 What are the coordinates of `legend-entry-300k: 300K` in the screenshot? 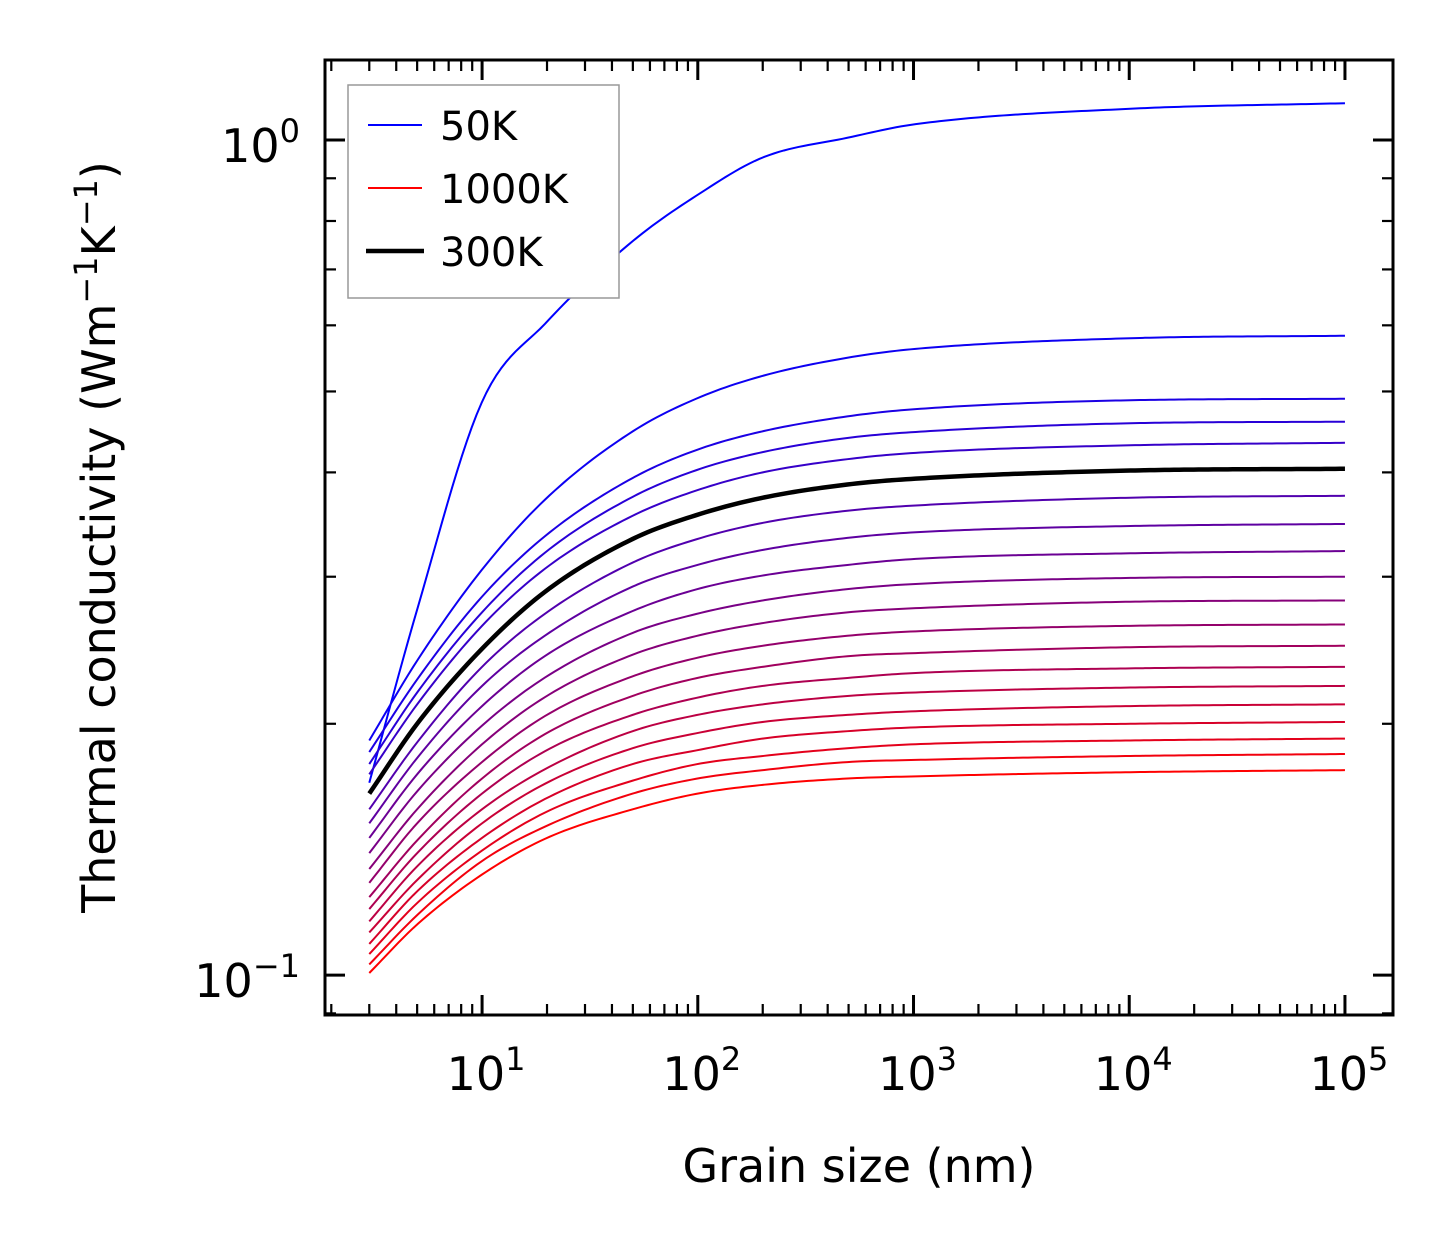 It's located at (455, 253).